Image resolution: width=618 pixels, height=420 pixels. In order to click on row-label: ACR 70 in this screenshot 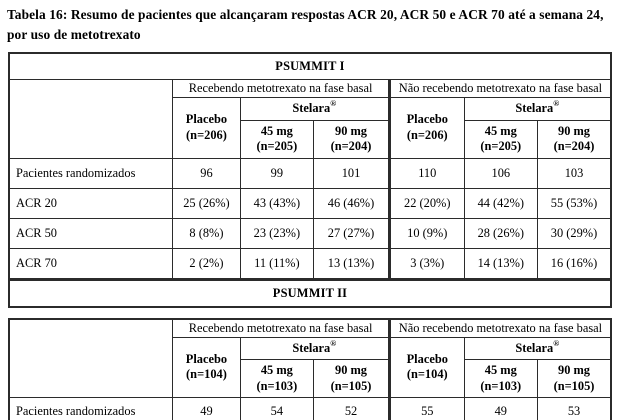, I will do `click(91, 263)`.